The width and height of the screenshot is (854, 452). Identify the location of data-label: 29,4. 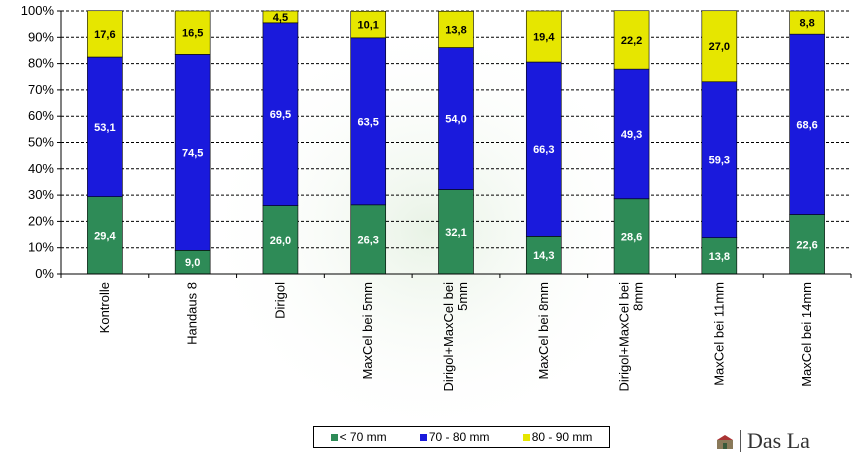
(105, 236).